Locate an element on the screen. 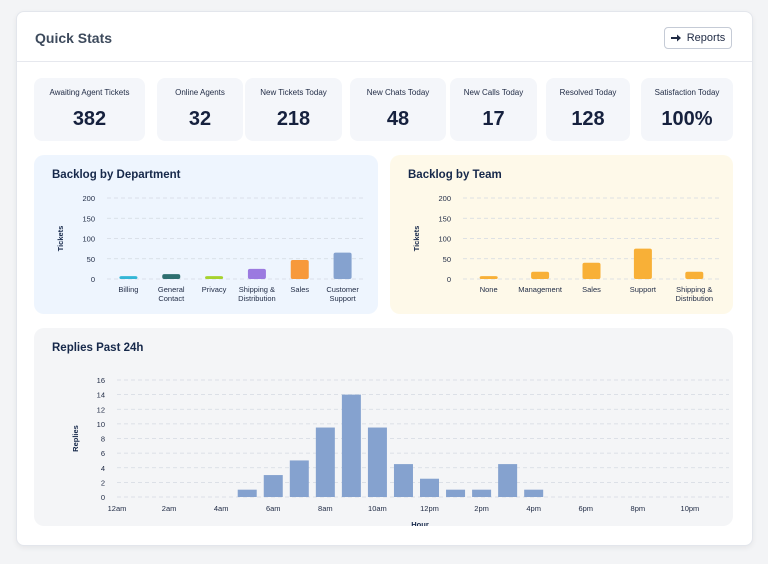 This screenshot has height=564, width=768. chart-title: Backlog by Team is located at coordinates (455, 175).